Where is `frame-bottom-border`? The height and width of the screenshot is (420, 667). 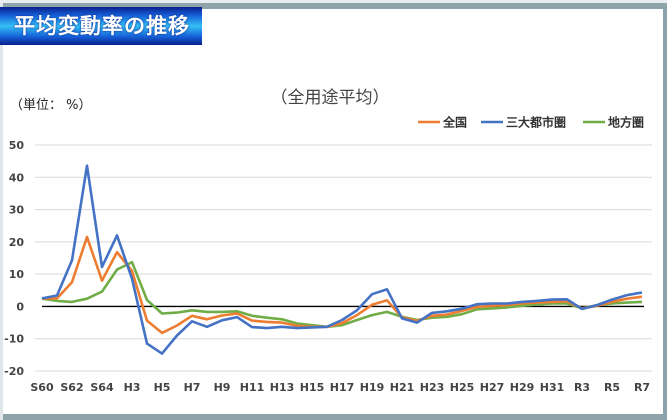 frame-bottom-border is located at coordinates (333, 417).